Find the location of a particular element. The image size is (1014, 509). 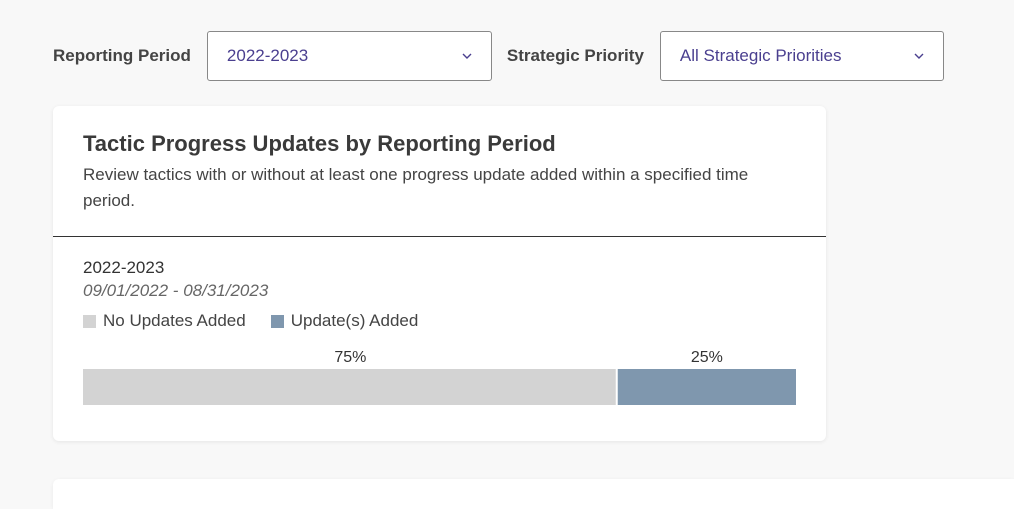

legend-item-no-updates: No Updates Added is located at coordinates (164, 321).